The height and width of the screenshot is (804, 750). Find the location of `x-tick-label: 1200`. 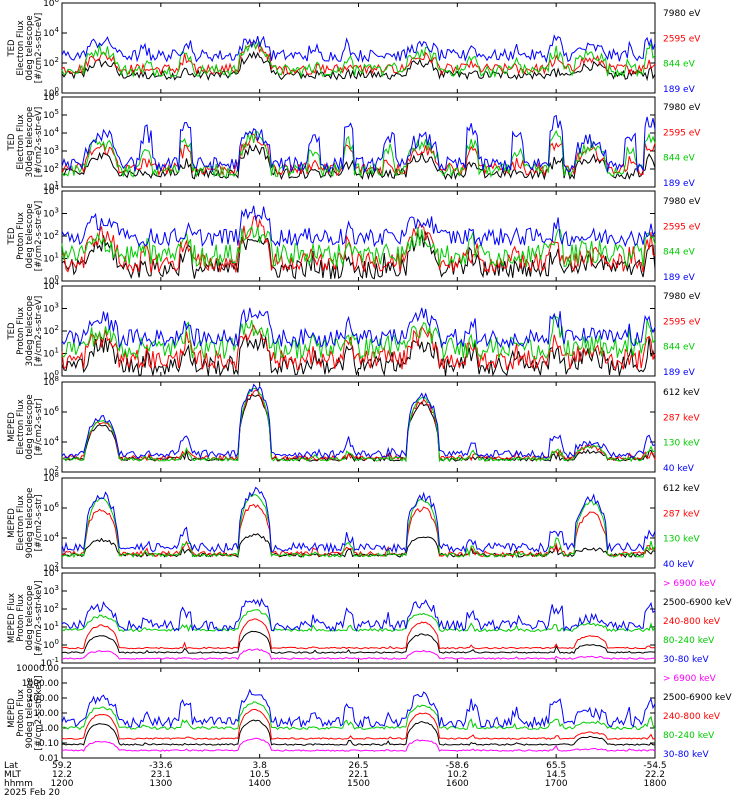

x-tick-label: 1200 is located at coordinates (62, 784).